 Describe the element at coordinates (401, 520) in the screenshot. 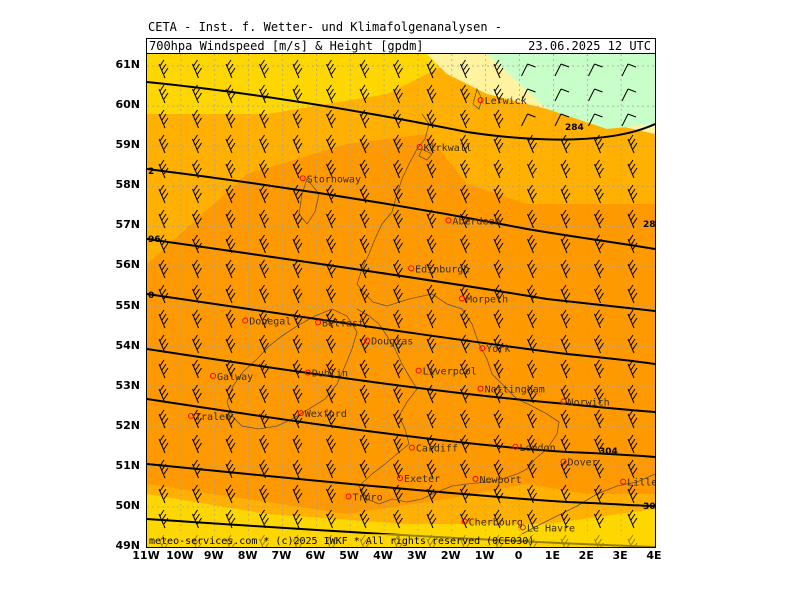

I see `windspeed-zone-bottom-yellow` at that location.